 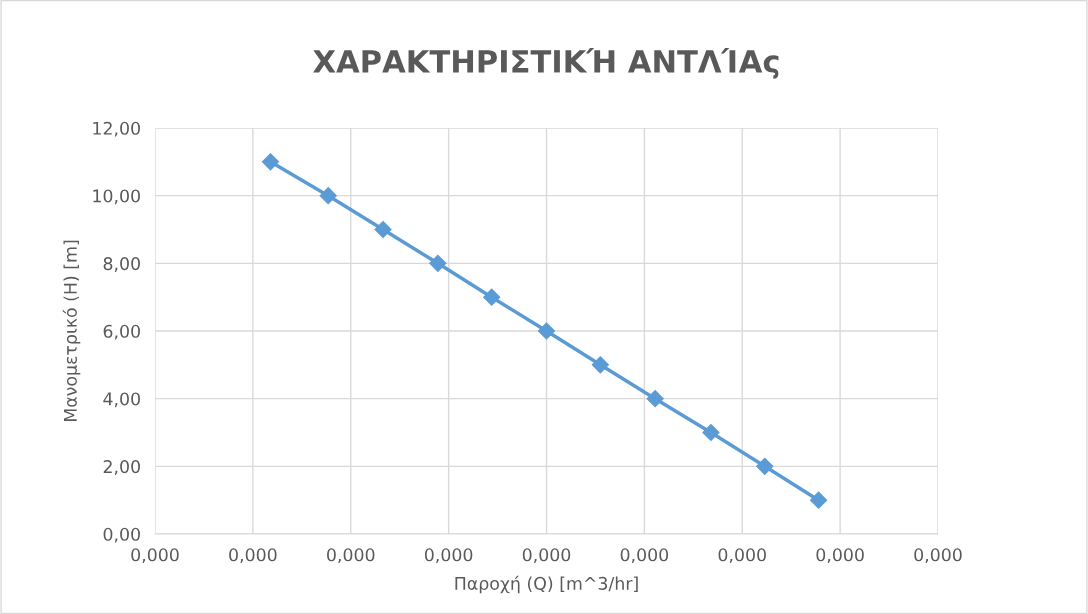 What do you see at coordinates (121, 400) in the screenshot?
I see `y-tick-label: 4,00` at bounding box center [121, 400].